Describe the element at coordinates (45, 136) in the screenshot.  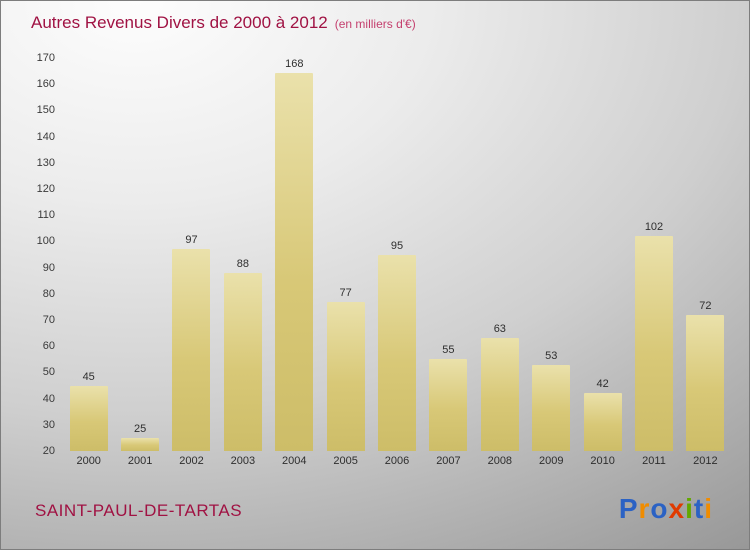
I see `y-tick-label: 140` at that location.